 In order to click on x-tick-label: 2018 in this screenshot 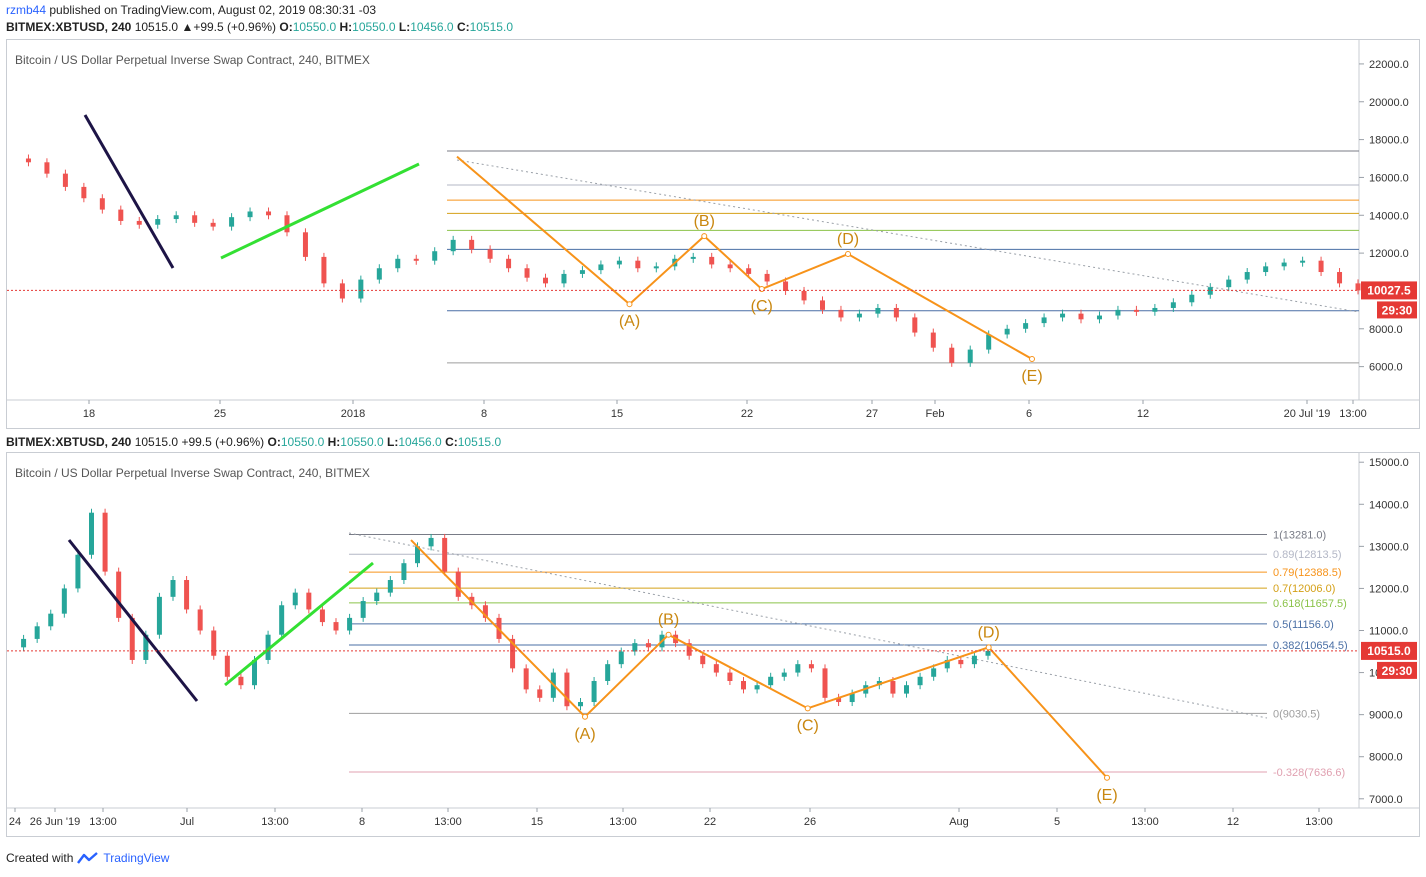, I will do `click(353, 414)`.